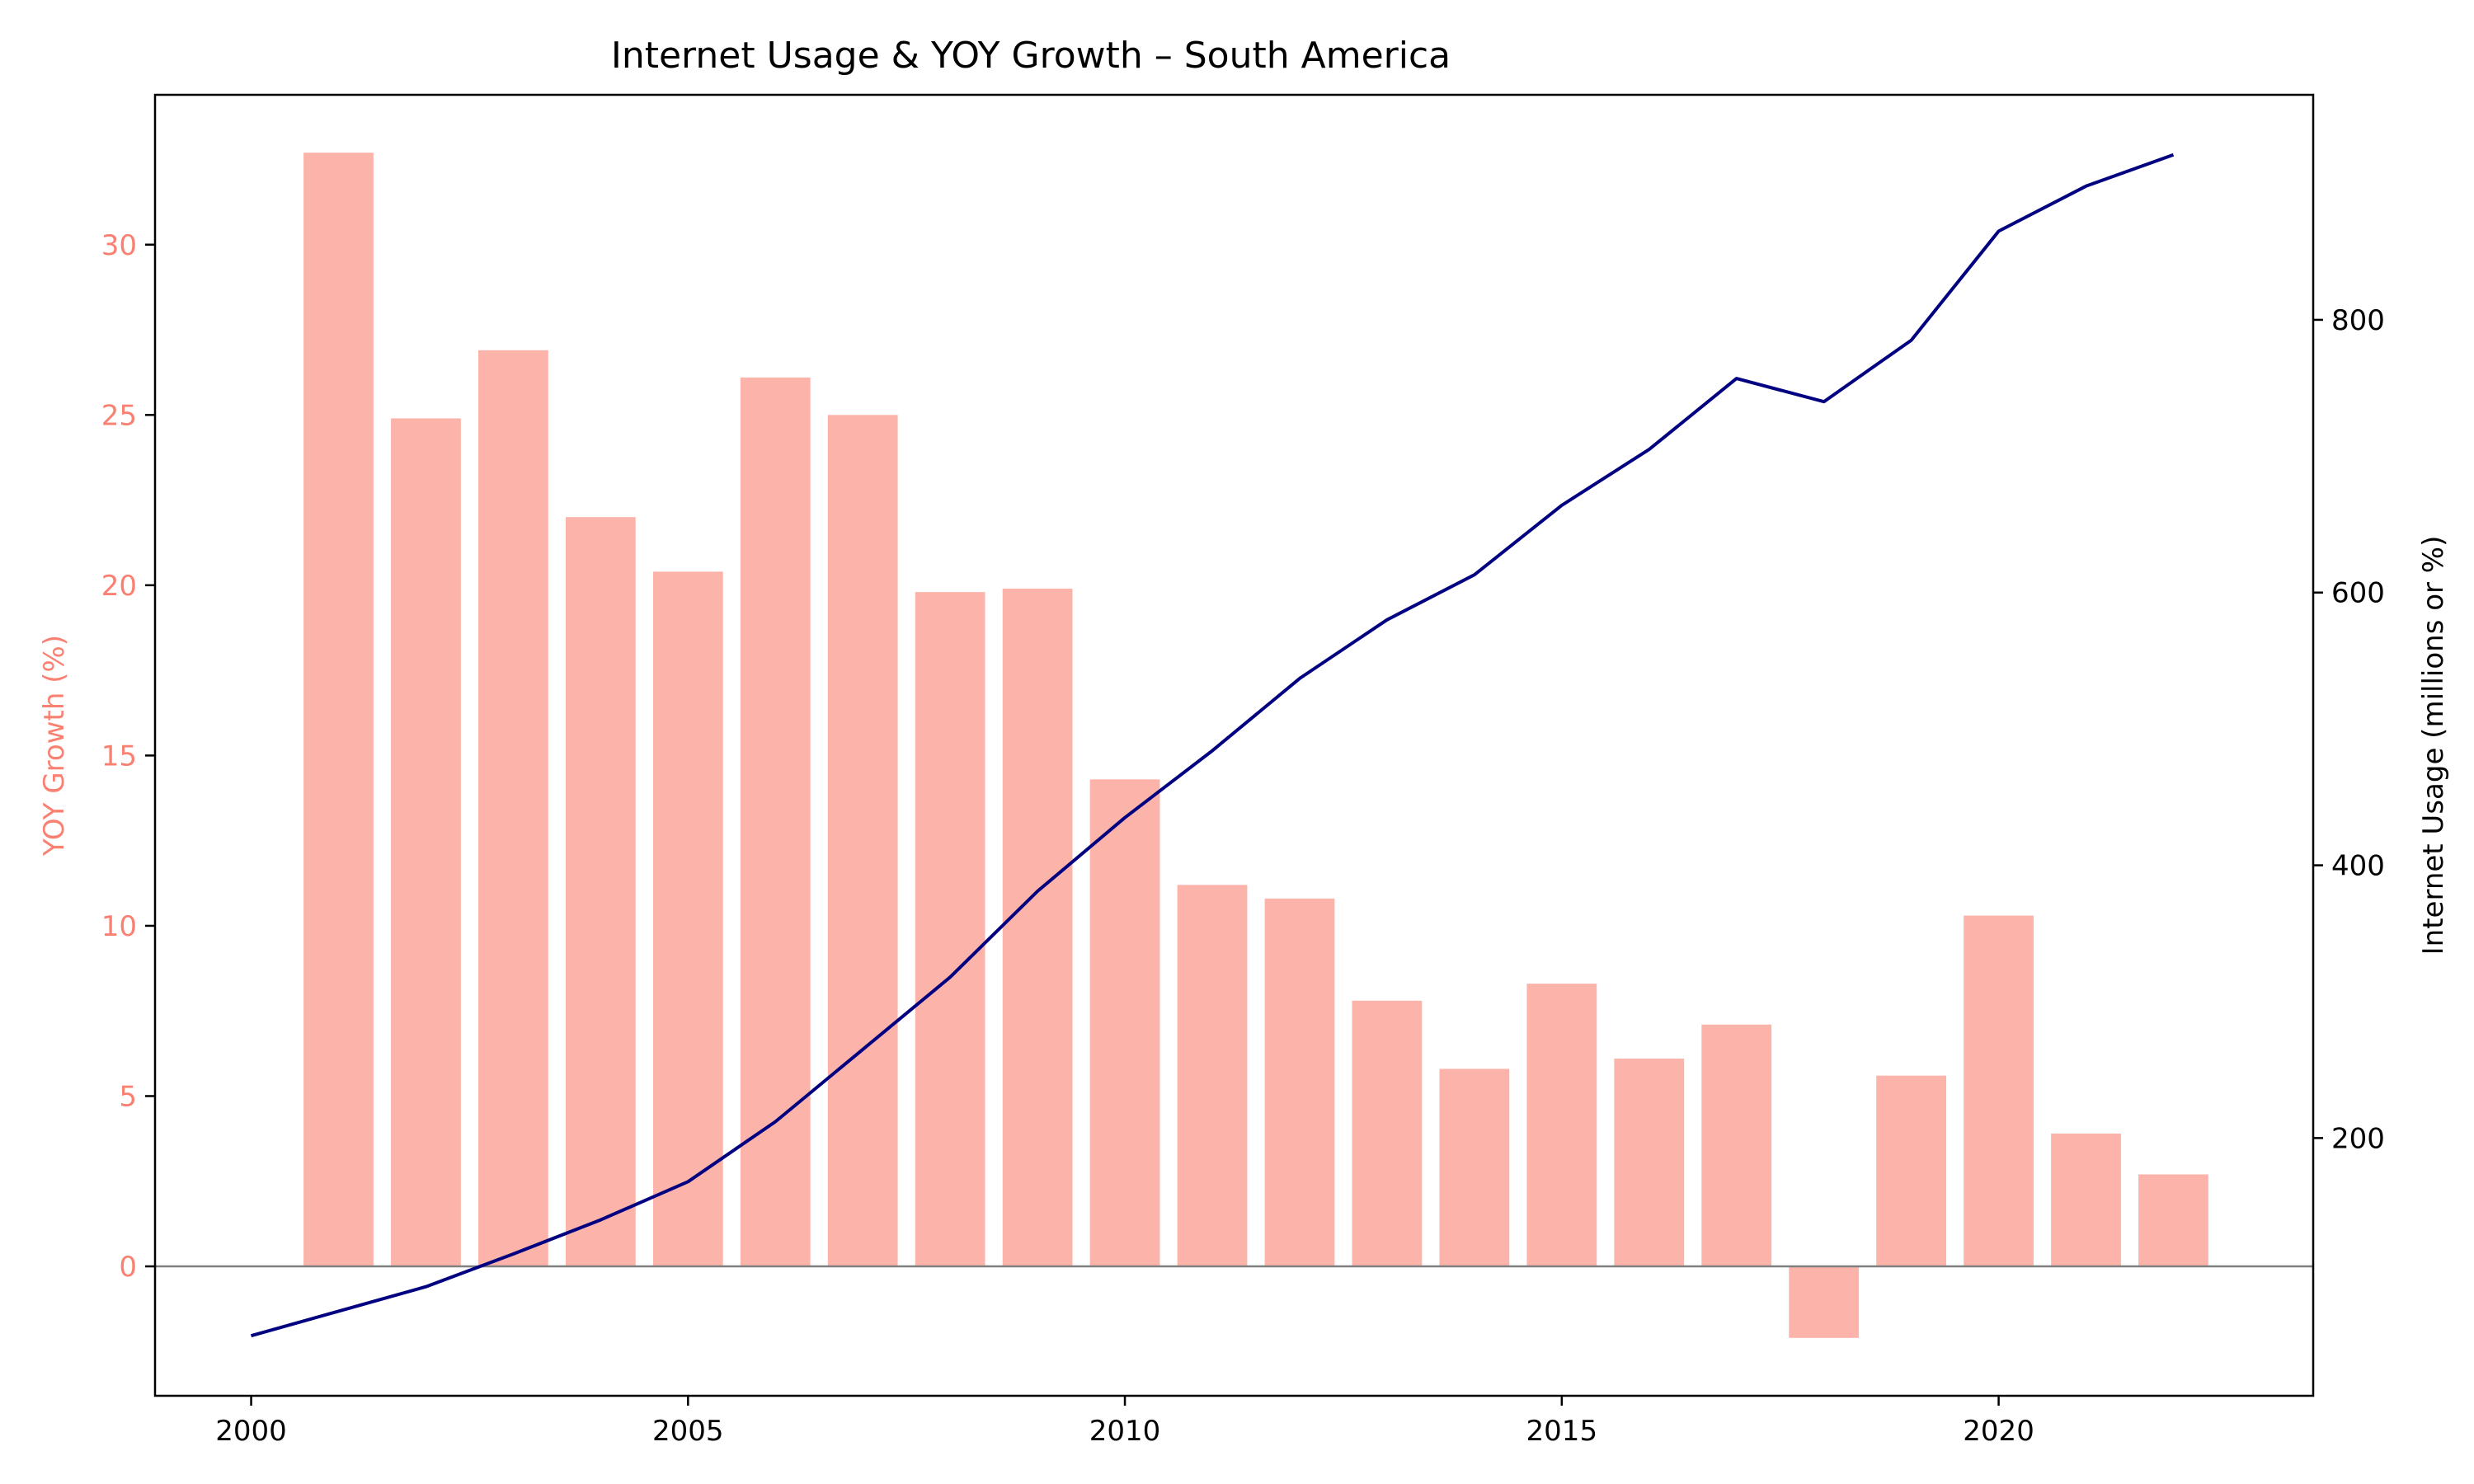 This screenshot has height=1484, width=2474. I want to click on bar-2014, so click(1474, 1167).